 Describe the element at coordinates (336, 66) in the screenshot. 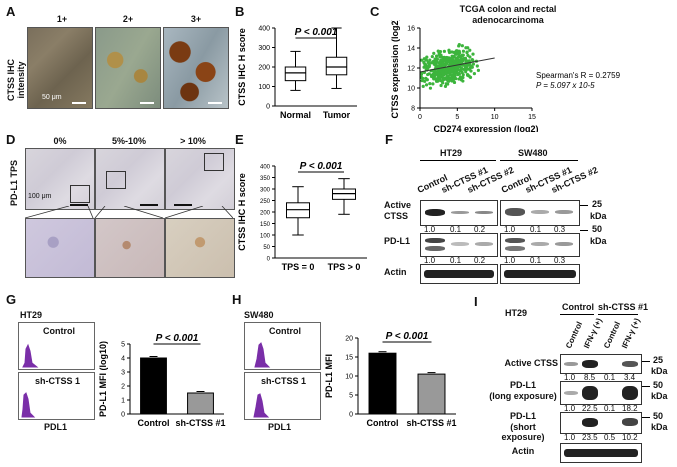

I see `box` at that location.